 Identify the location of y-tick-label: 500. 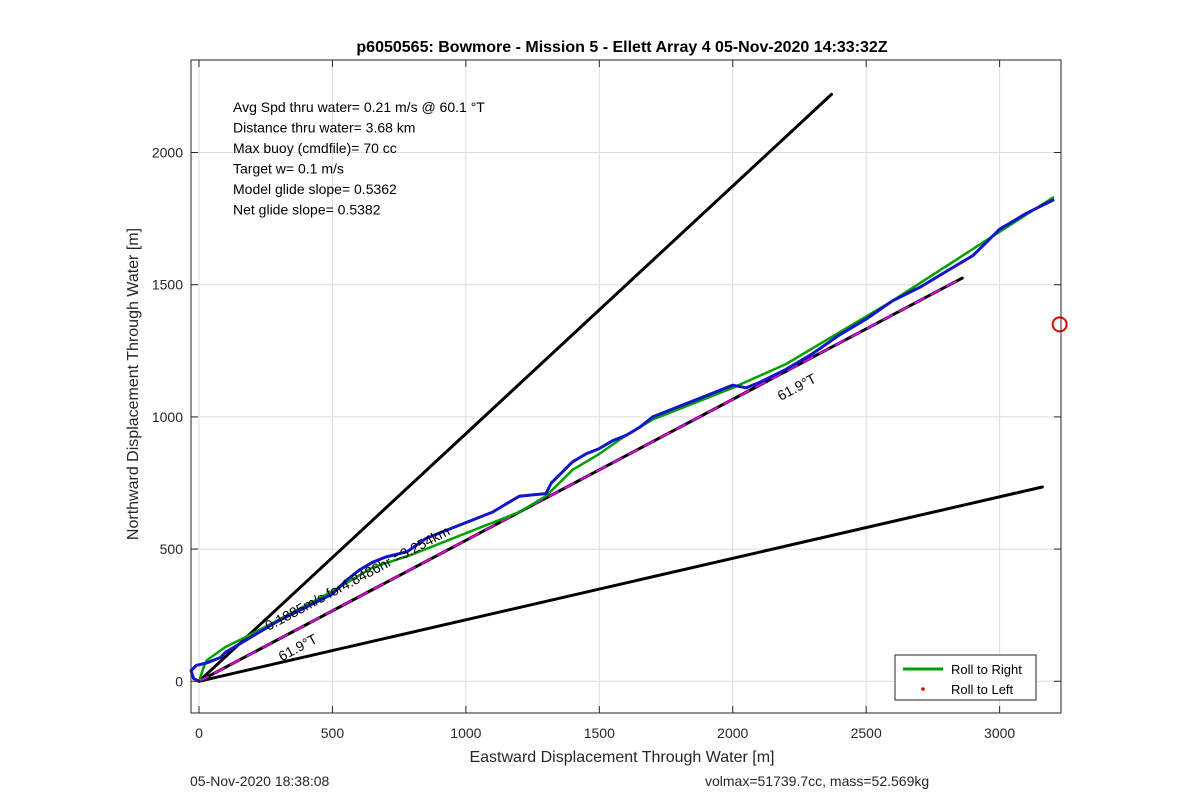
(172, 549).